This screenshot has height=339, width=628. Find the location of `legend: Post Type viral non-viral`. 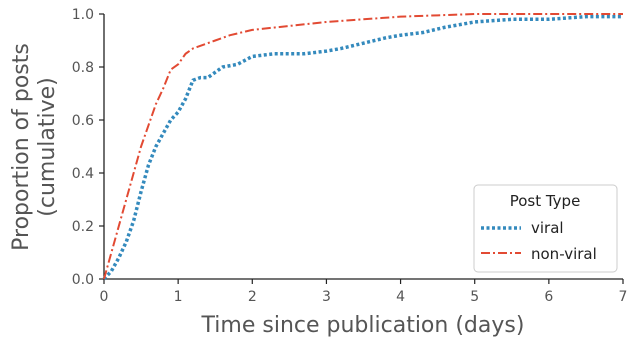

legend: Post Type viral non-viral is located at coordinates (545, 228).